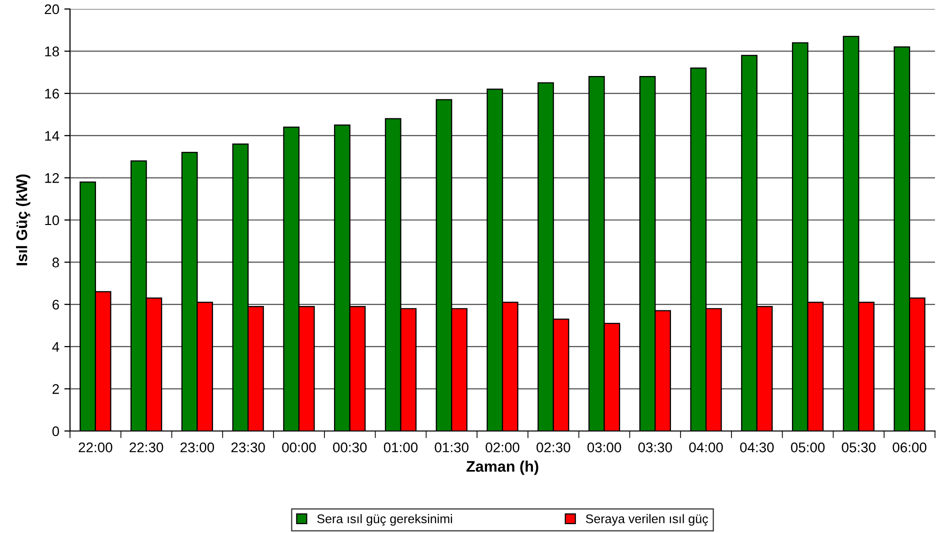 The width and height of the screenshot is (938, 533). I want to click on x-tick-label: 04:30, so click(757, 447).